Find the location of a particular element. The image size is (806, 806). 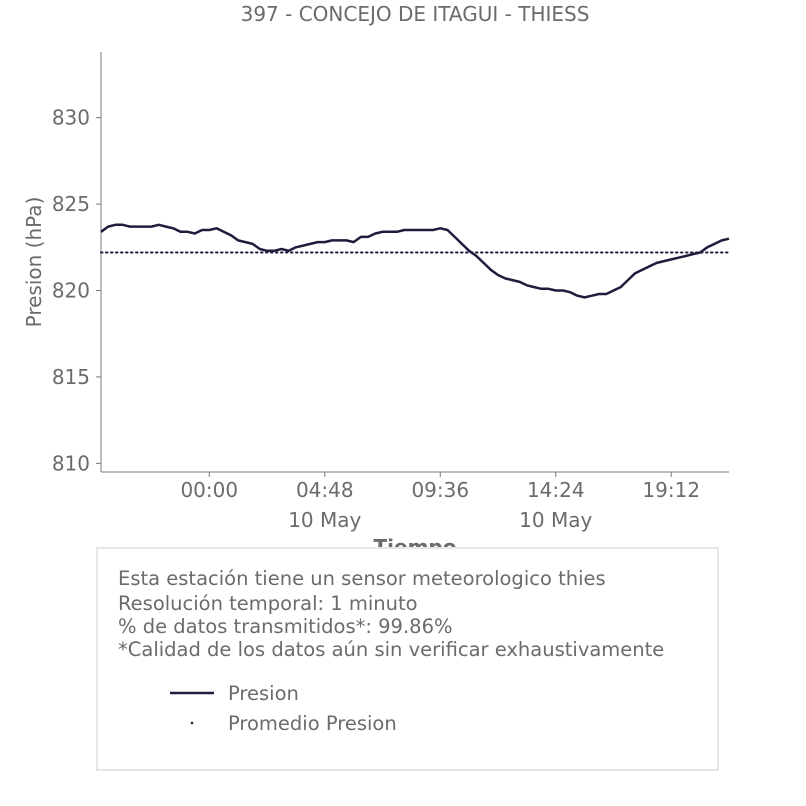

legend-label-promedio: Promedio Presion is located at coordinates (312, 723).